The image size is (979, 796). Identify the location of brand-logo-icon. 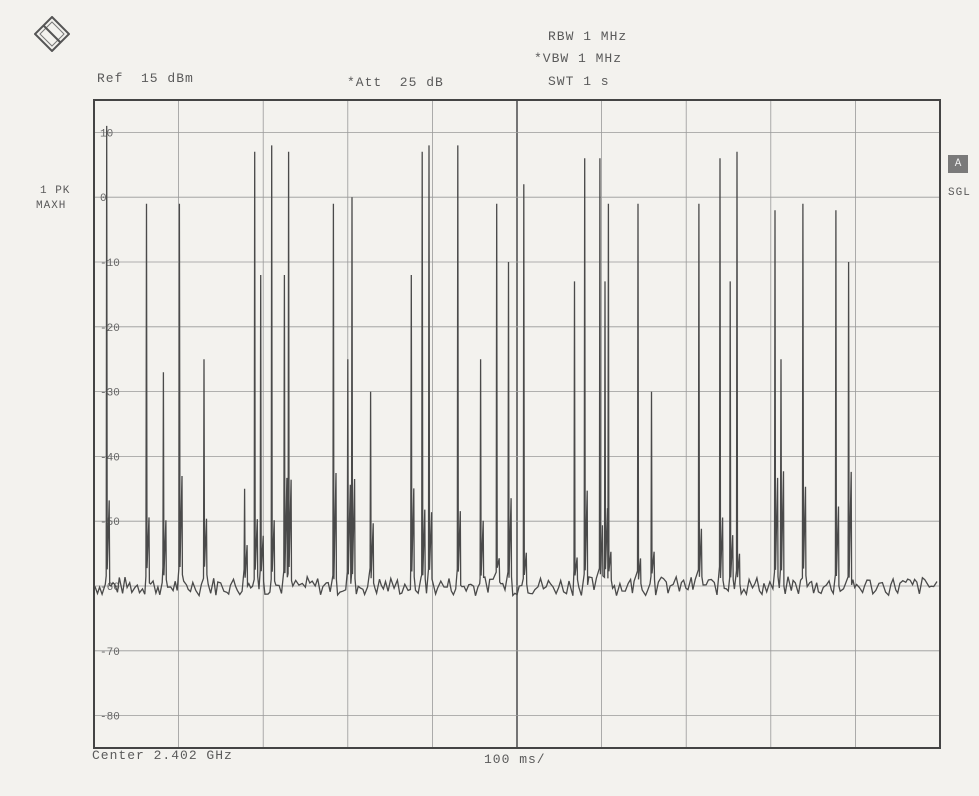
(52, 34).